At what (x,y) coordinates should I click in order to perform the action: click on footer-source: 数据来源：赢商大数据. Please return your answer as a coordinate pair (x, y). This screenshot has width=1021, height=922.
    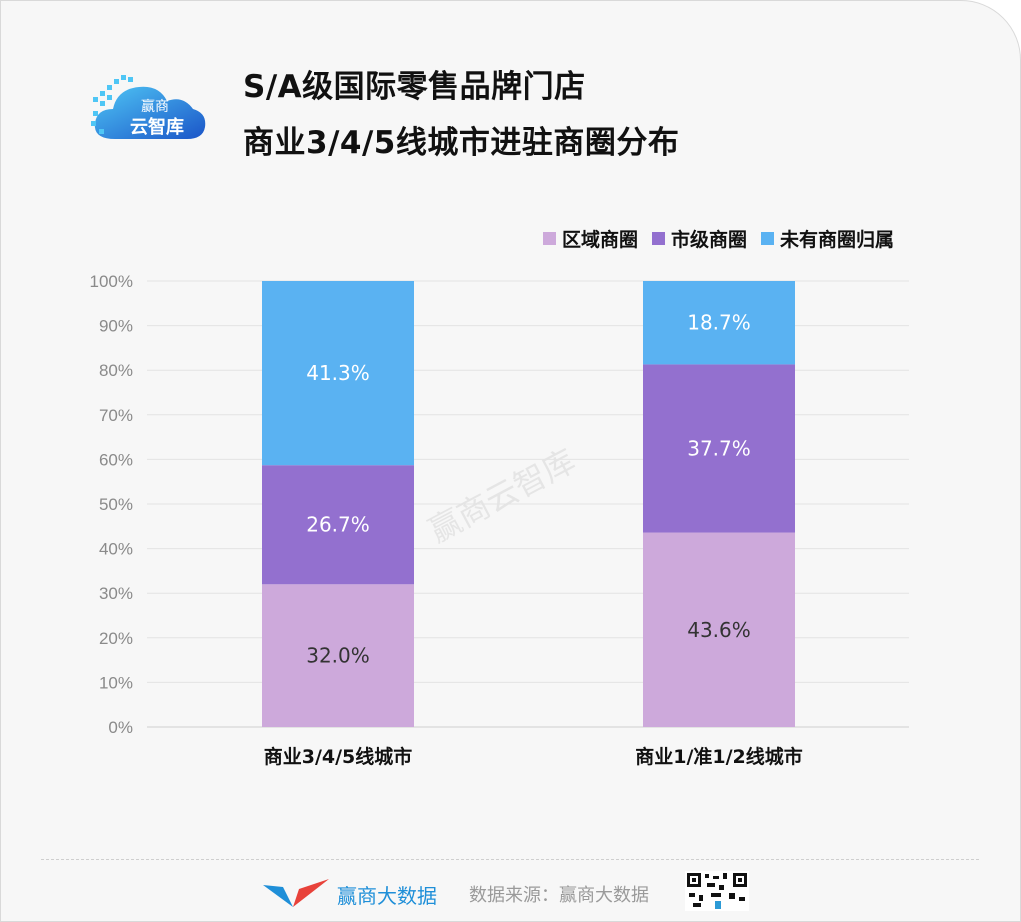
    Looking at the image, I should click on (559, 895).